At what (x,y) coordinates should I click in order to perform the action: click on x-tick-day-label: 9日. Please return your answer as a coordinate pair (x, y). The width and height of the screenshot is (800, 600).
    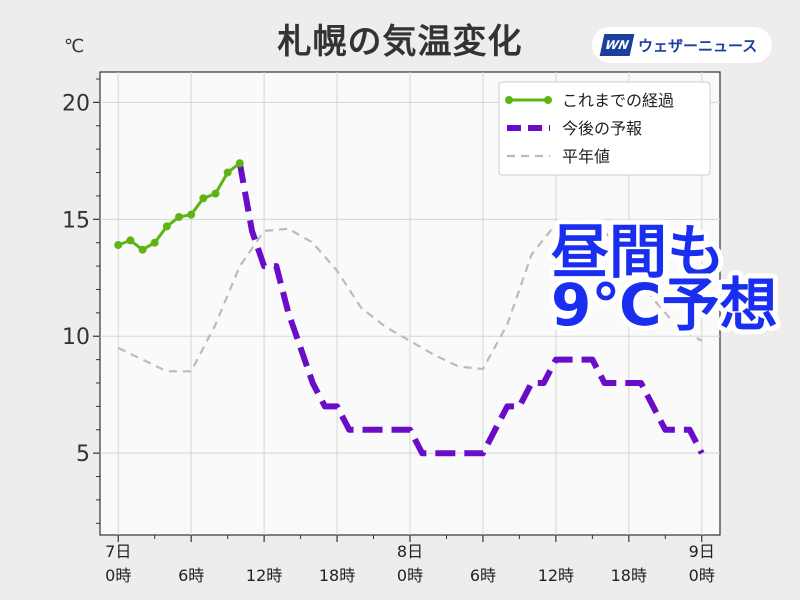
    Looking at the image, I should click on (702, 551).